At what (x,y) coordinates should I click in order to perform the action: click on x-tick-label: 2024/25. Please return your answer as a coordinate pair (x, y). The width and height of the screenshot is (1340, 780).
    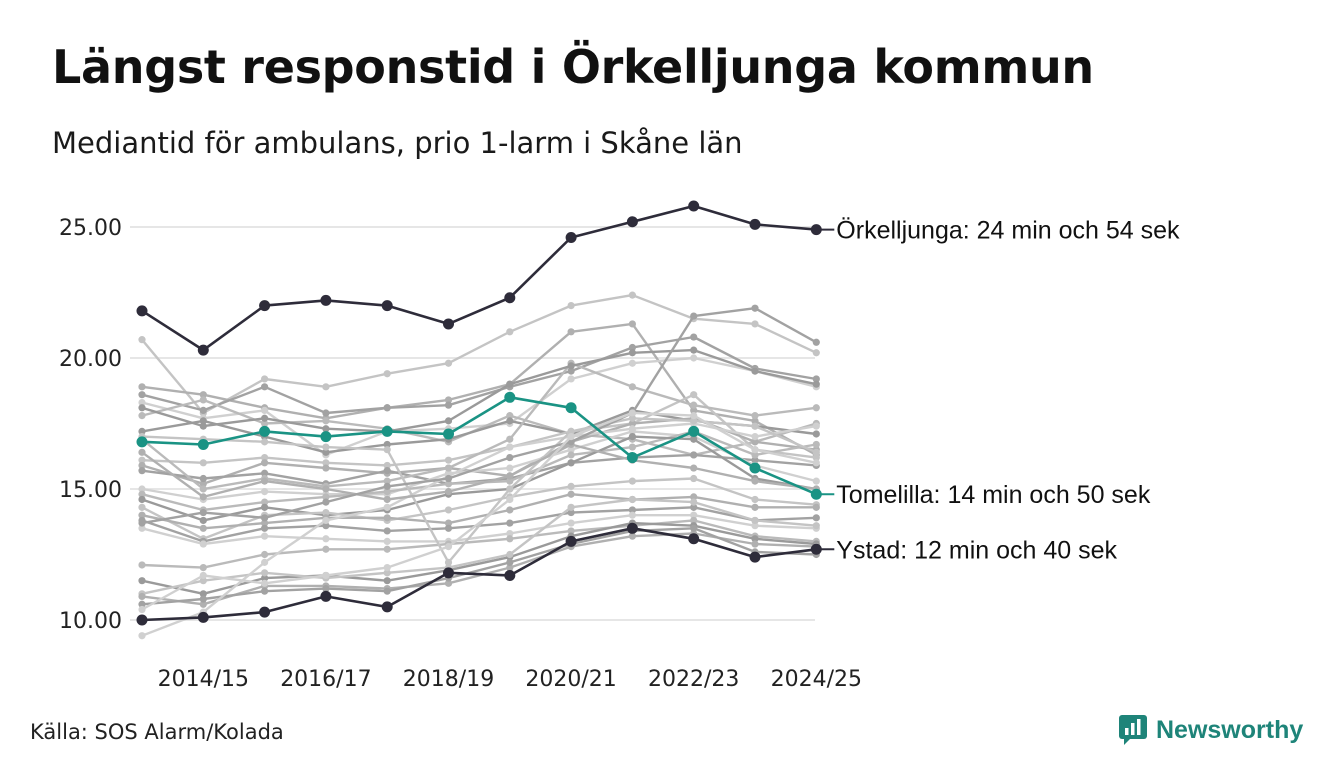
    Looking at the image, I should click on (816, 679).